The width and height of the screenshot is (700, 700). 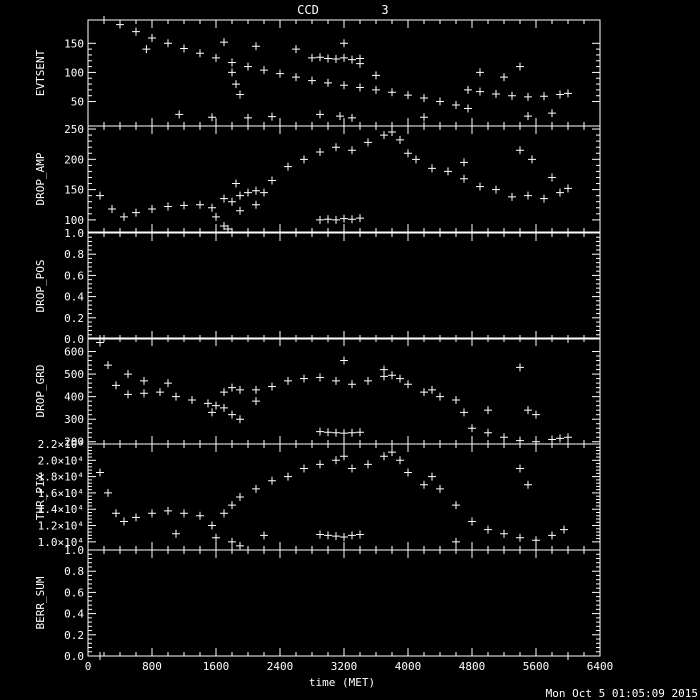 I want to click on x-tick-label: 2400, so click(x=280, y=666).